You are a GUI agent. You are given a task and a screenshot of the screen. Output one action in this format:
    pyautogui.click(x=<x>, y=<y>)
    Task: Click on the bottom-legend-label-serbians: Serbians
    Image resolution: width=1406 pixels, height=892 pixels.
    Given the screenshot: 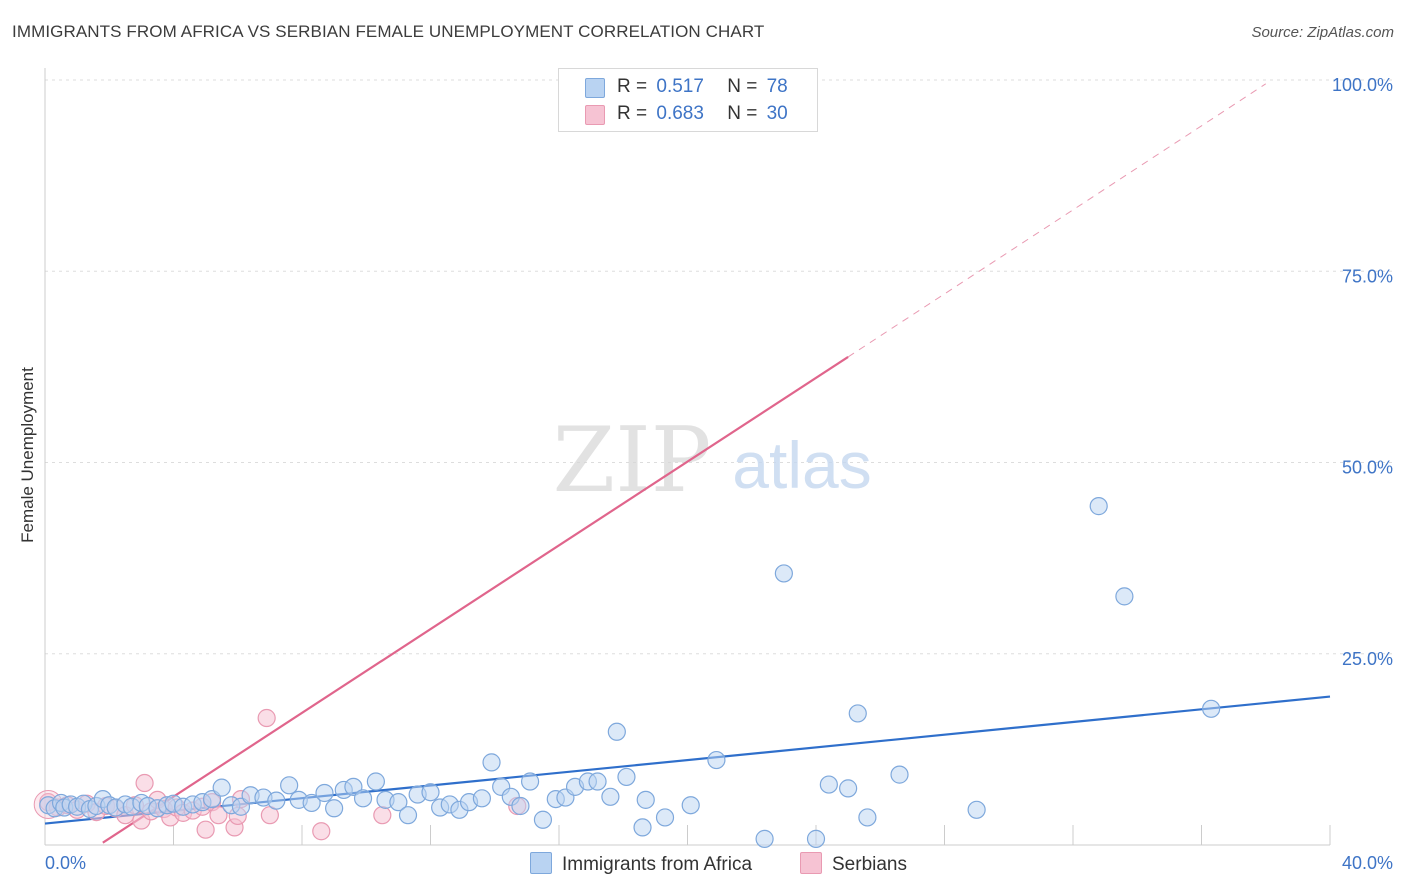 What is the action you would take?
    pyautogui.click(x=869, y=864)
    